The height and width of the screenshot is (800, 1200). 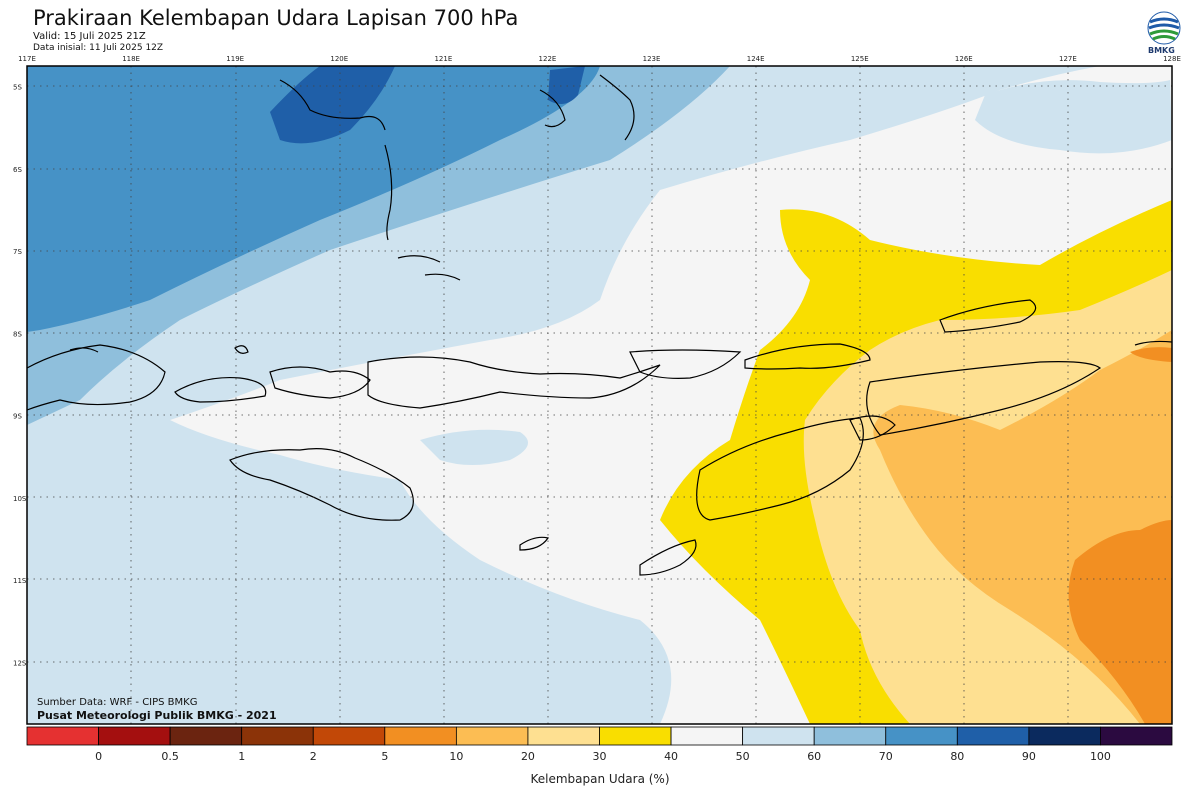 I want to click on lat-label: 12S, so click(x=20, y=663).